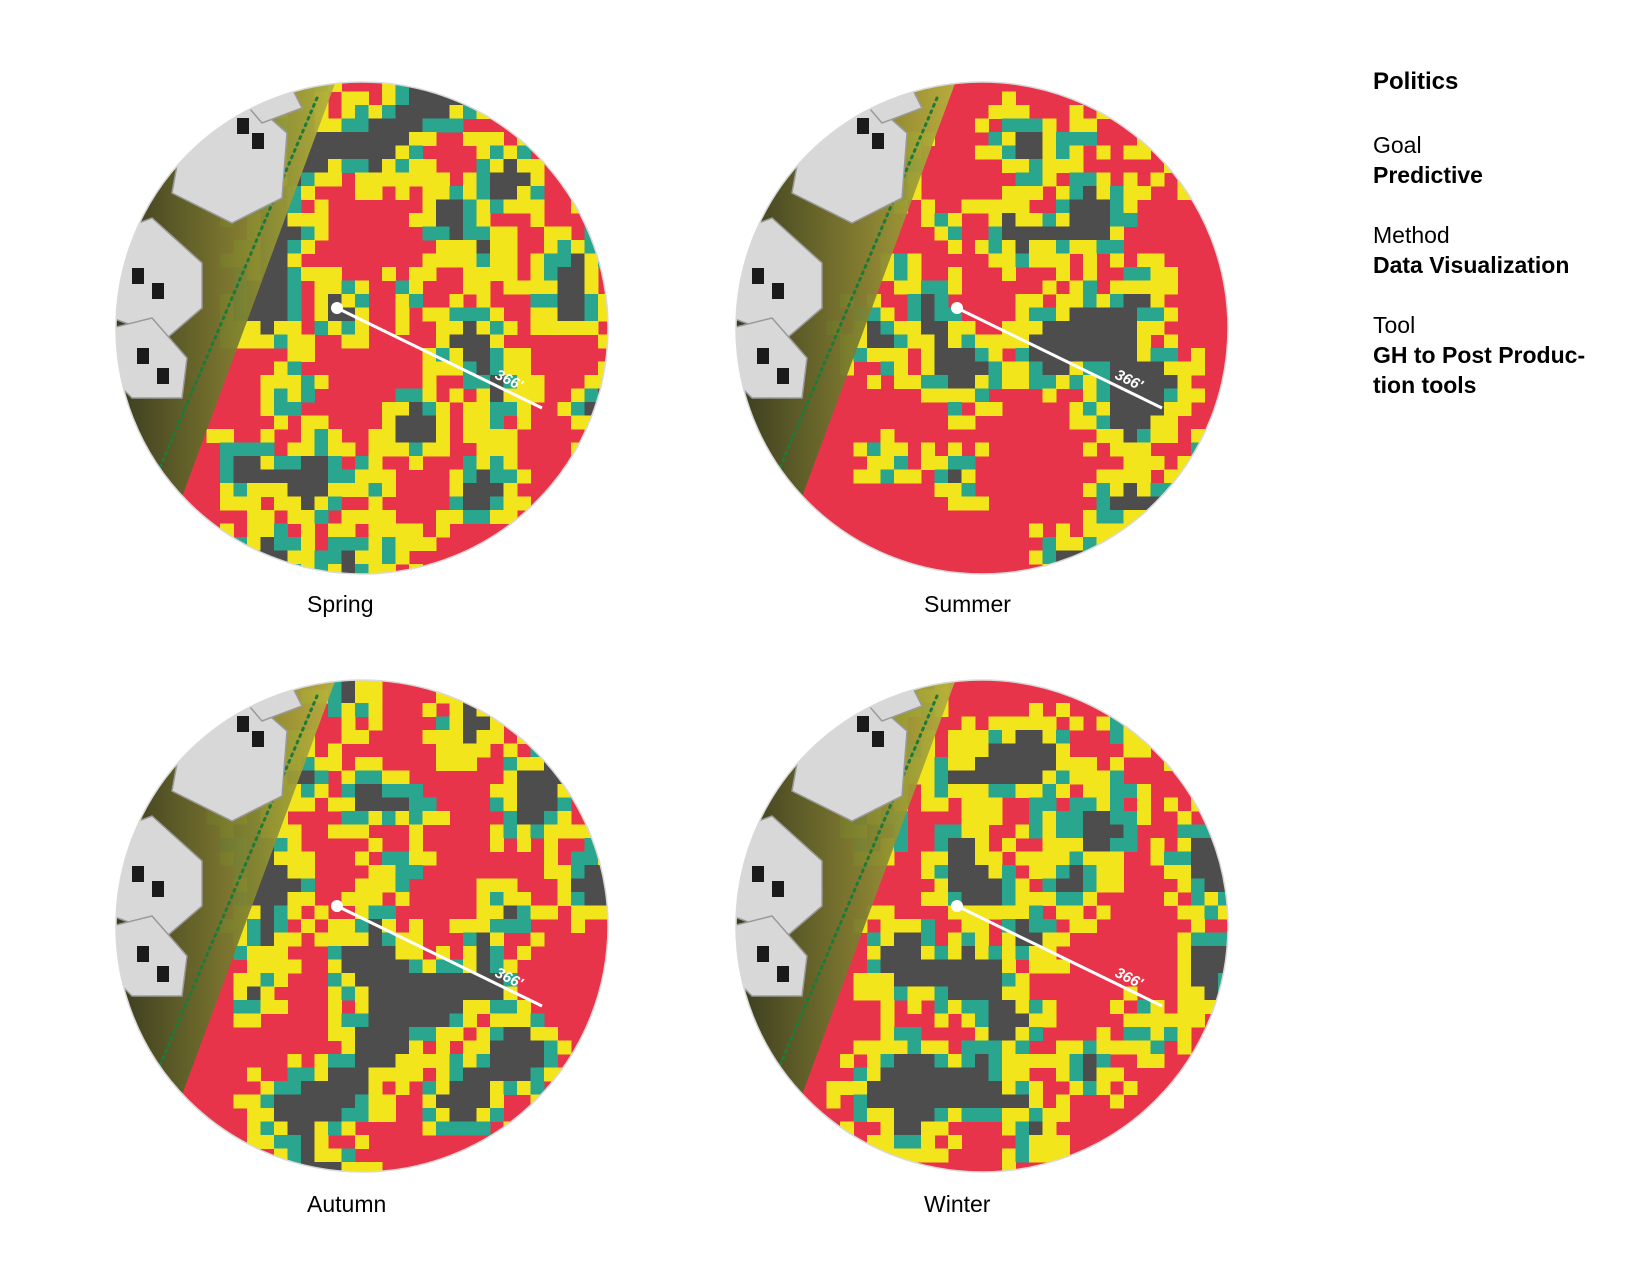  Describe the element at coordinates (226, 328) in the screenshot. I see `vegetation-band` at that location.